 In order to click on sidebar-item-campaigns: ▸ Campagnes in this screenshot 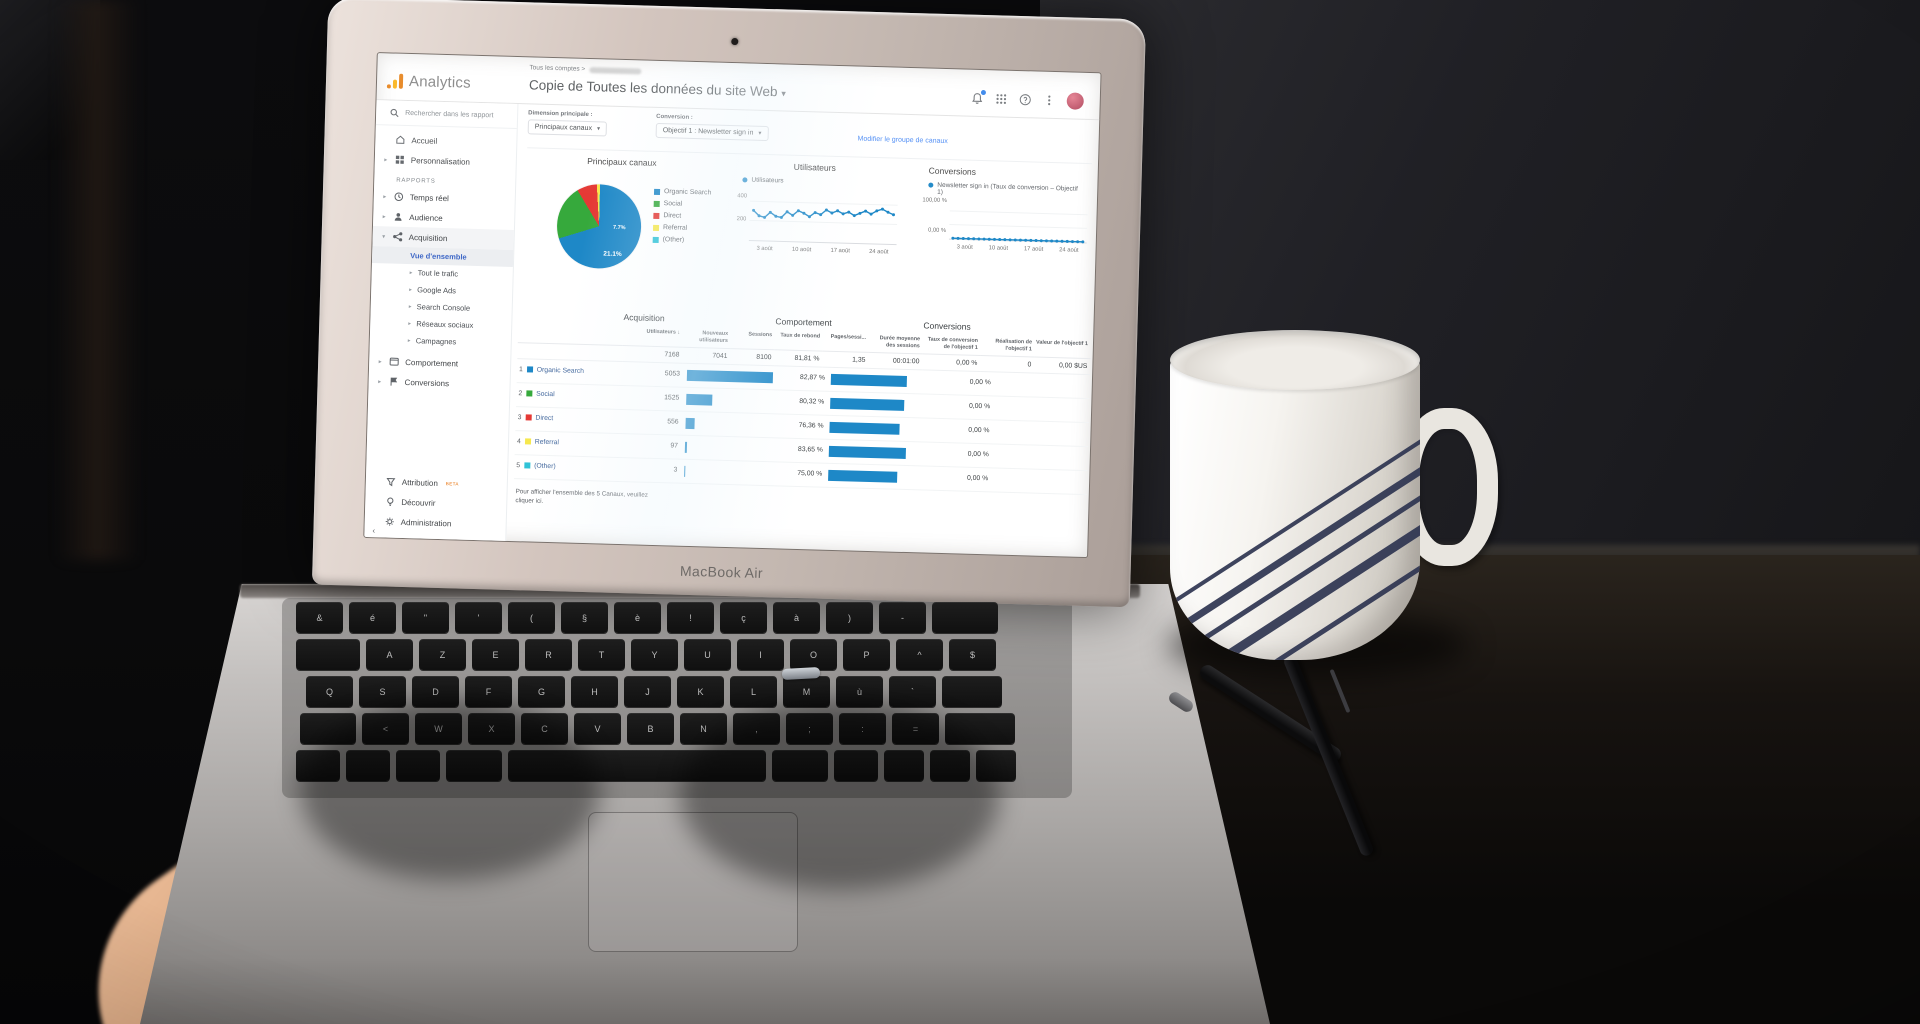, I will do `click(440, 341)`.